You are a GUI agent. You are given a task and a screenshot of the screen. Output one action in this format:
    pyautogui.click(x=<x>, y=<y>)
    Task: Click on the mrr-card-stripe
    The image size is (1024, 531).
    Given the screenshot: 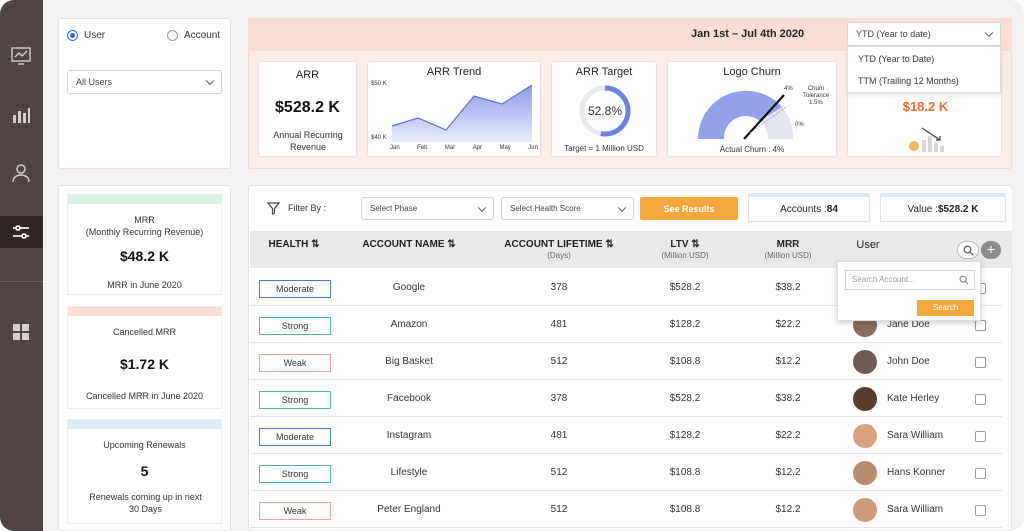 What is the action you would take?
    pyautogui.click(x=144, y=199)
    